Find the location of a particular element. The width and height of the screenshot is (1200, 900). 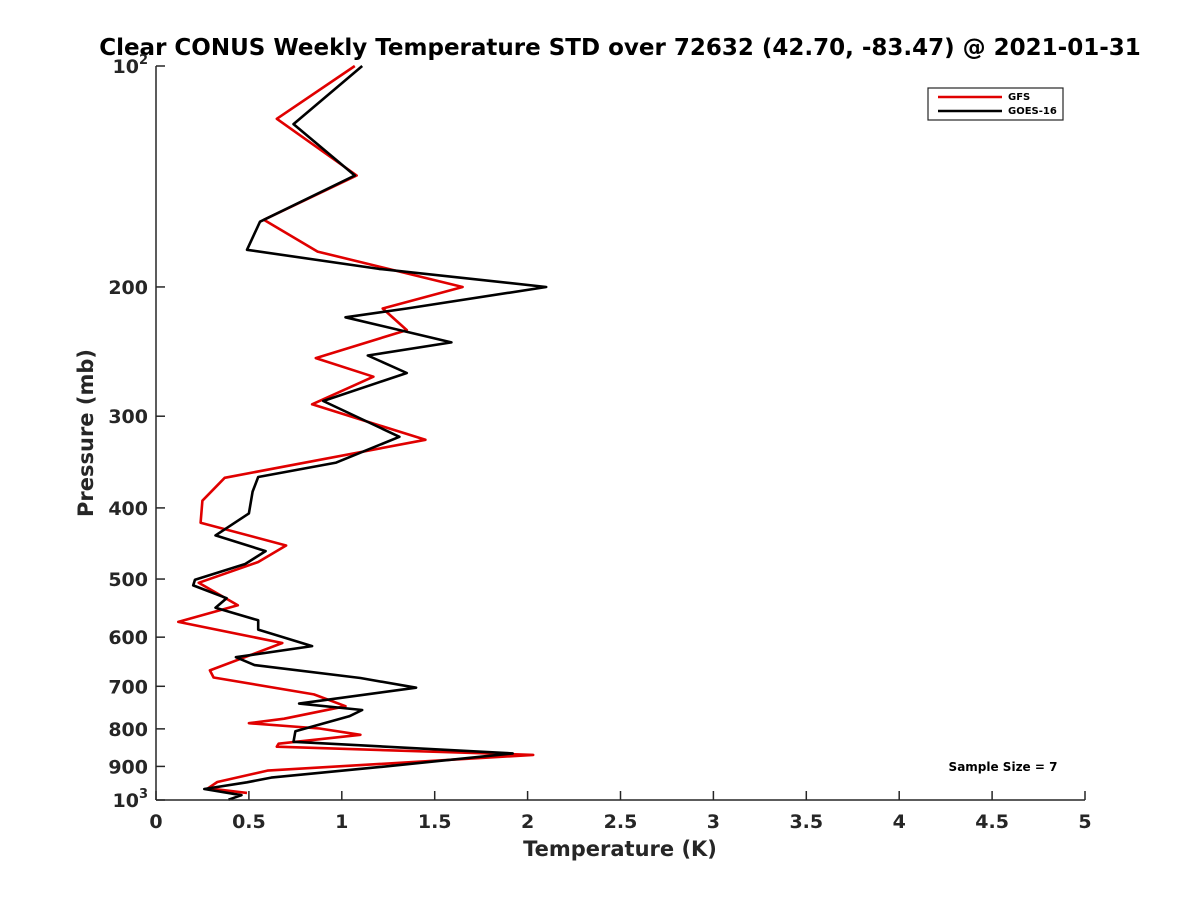

x-axis-label: Temperature (K) is located at coordinates (620, 849).